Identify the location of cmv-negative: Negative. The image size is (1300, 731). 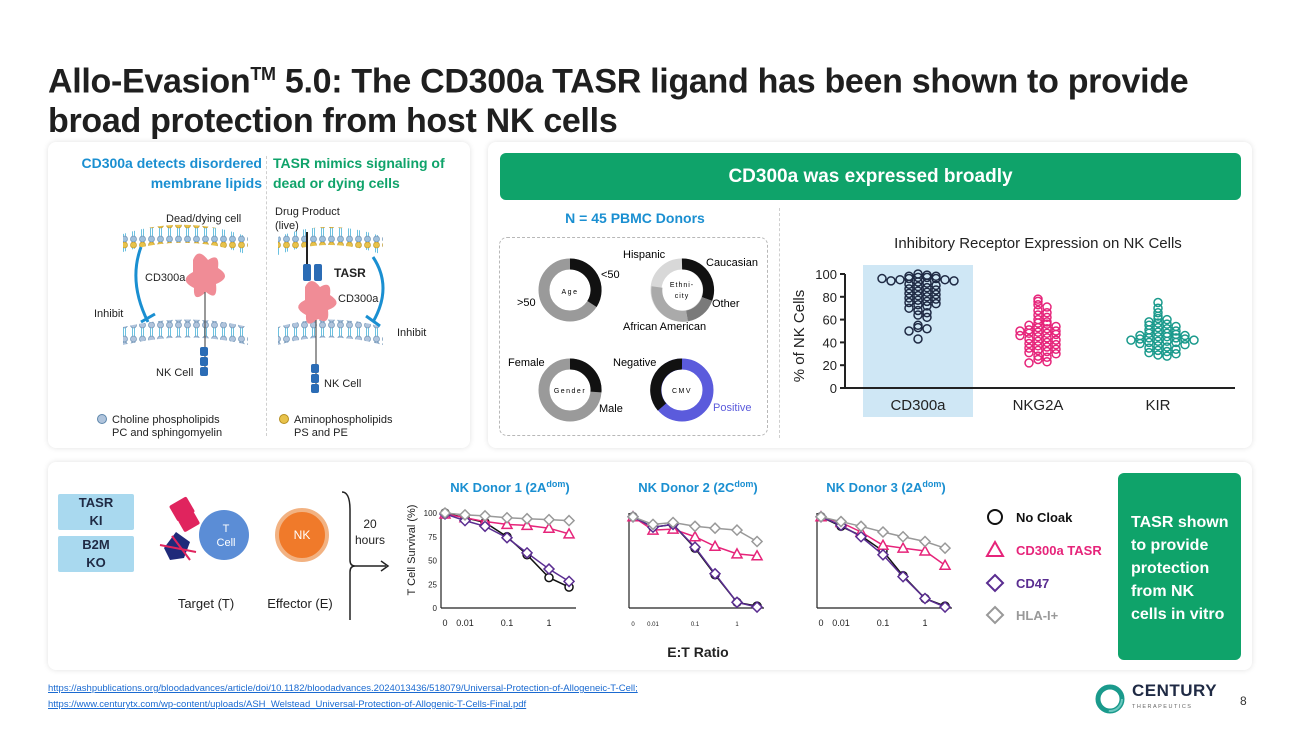
(634, 363).